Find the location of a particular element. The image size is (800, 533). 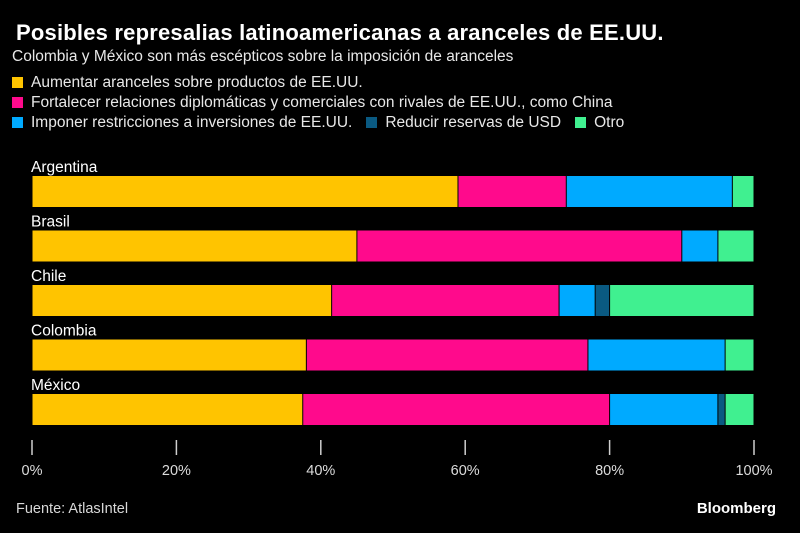

legend-item-otro: Otro is located at coordinates (599, 123).